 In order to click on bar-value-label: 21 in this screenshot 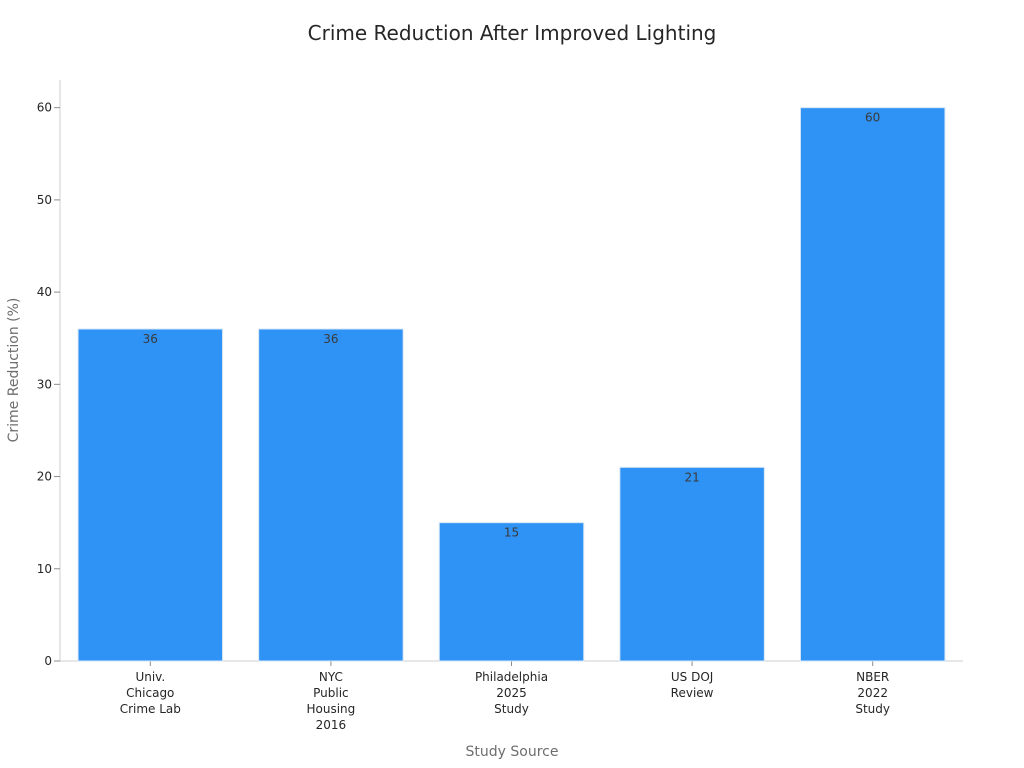, I will do `click(691, 477)`.